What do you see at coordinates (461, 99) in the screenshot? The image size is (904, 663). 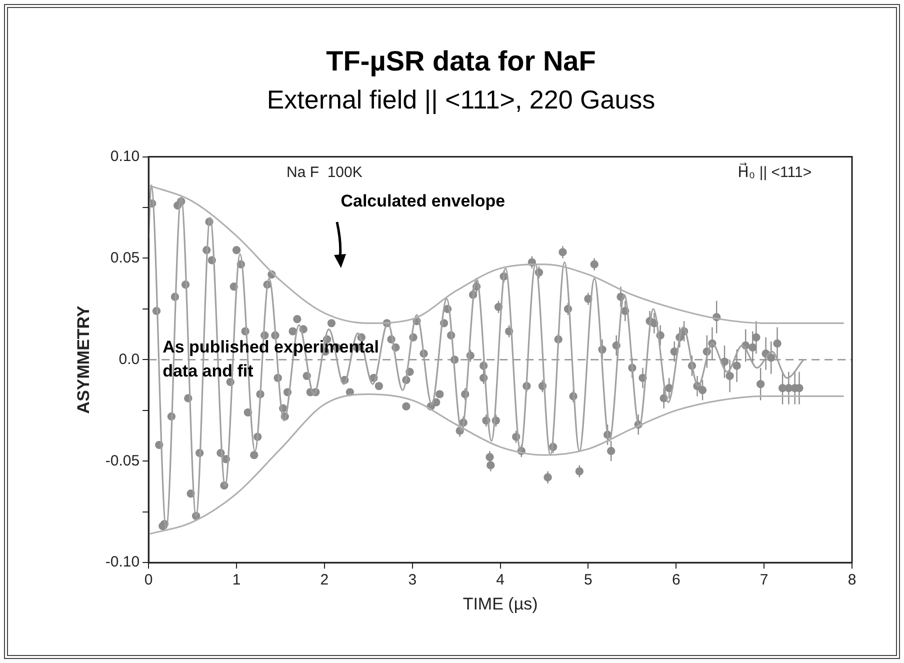 I see `chart-subtitle: External field || <111>, 220 Gauss` at bounding box center [461, 99].